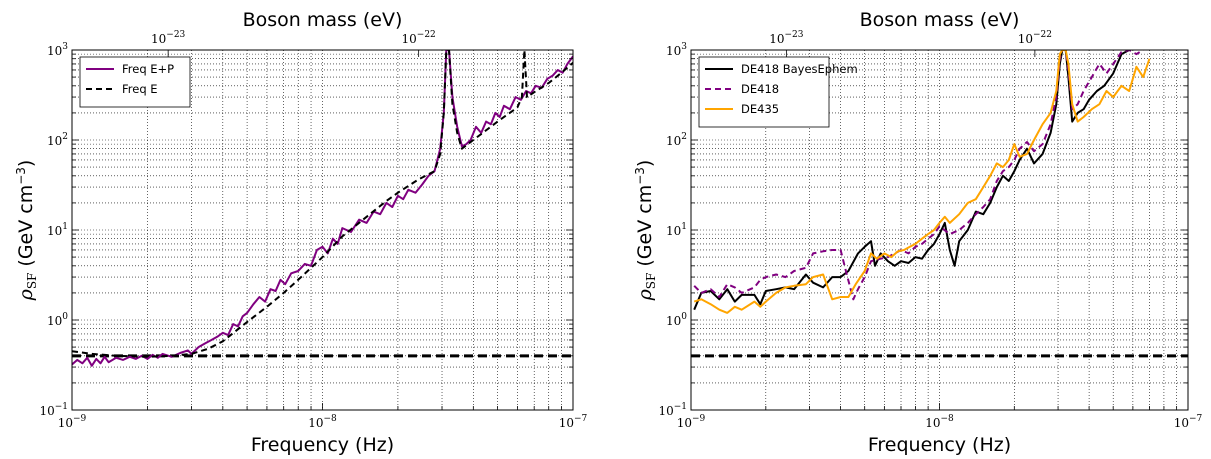 The image size is (1211, 459). Describe the element at coordinates (691, 422) in the screenshot. I see `right-x-tick-label: 10⁻⁹` at that location.